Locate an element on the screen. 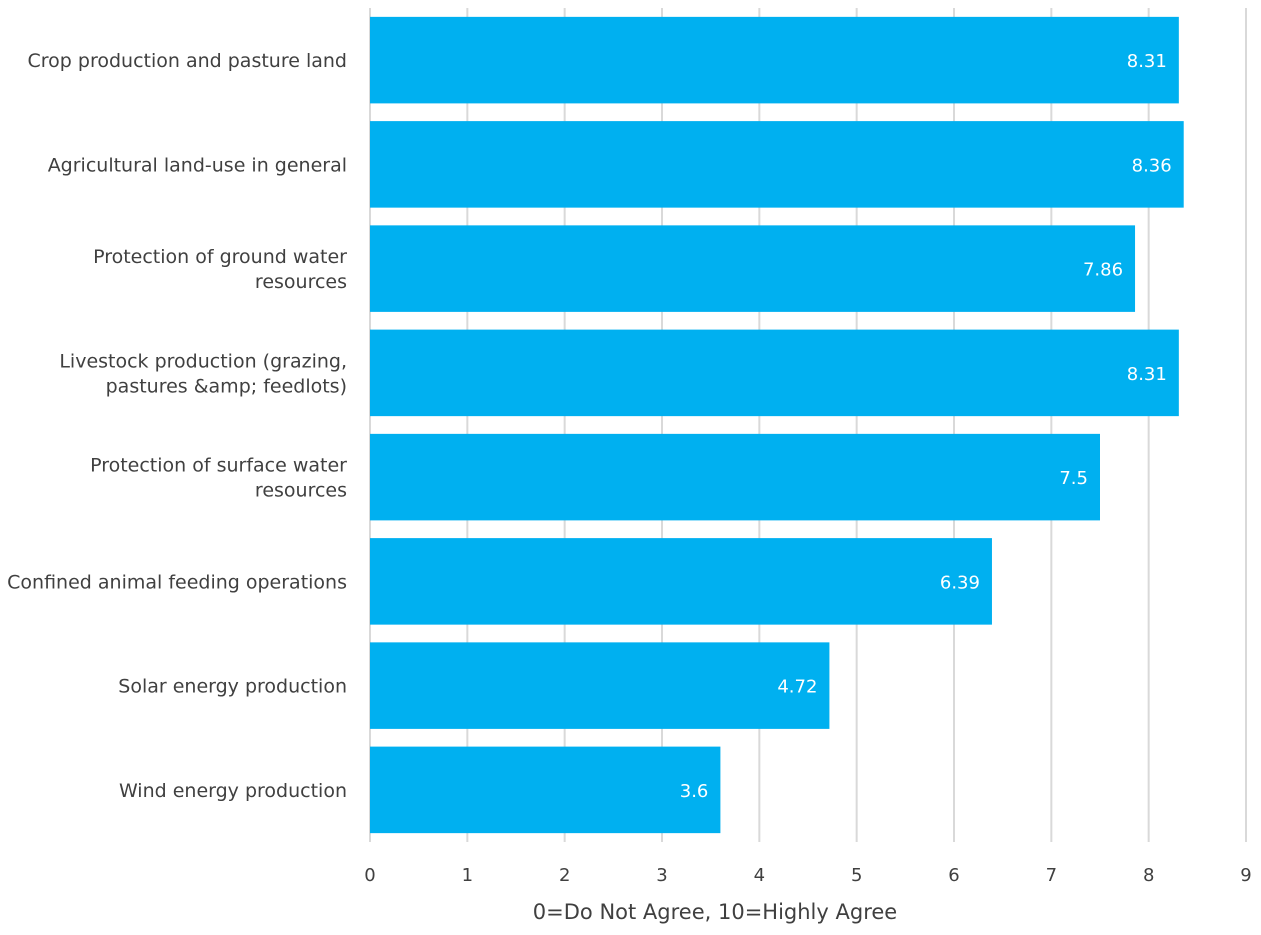  x-tick-label: 0 is located at coordinates (369, 875).